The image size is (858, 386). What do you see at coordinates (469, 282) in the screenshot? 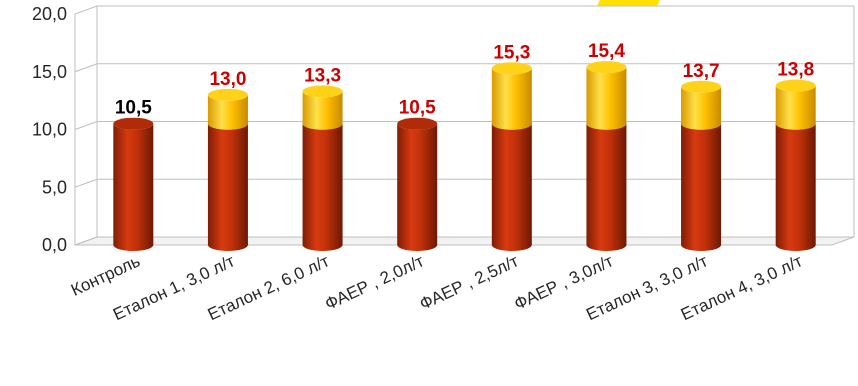
I see `x-category-label: ФАЕР , 2,5л/т` at bounding box center [469, 282].